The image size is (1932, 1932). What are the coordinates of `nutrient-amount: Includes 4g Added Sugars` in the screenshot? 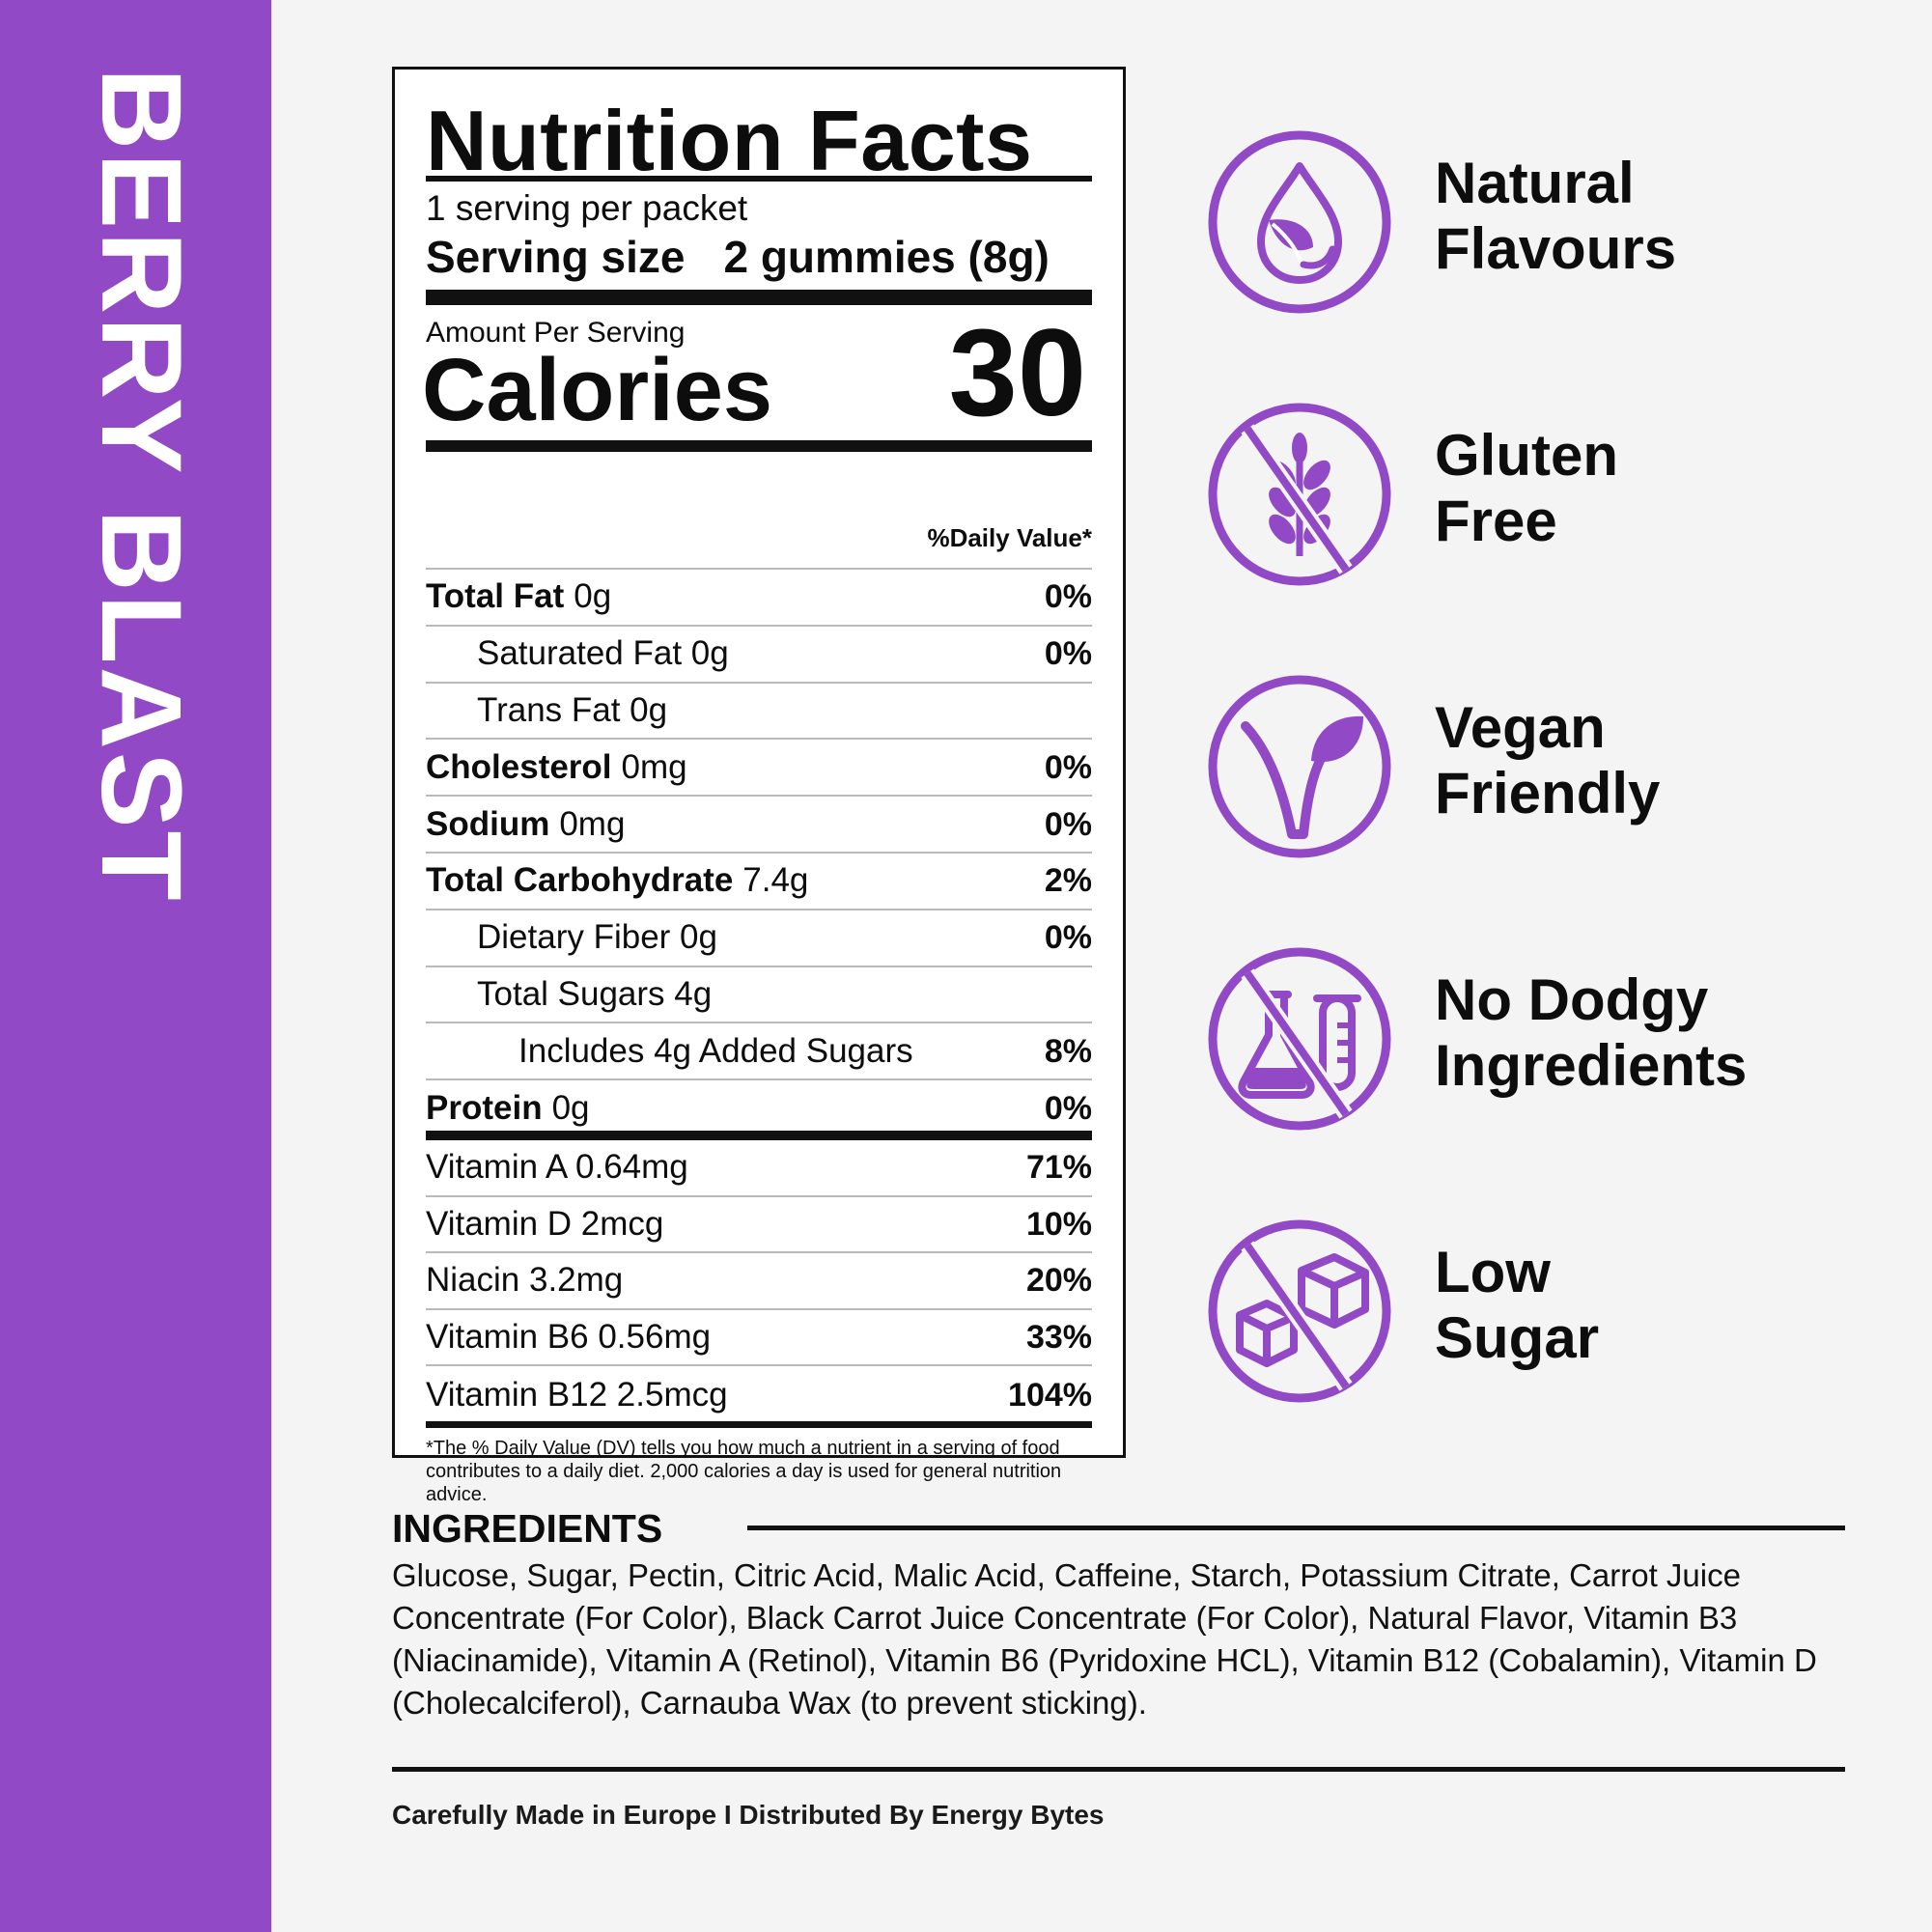 It's located at (715, 1051).